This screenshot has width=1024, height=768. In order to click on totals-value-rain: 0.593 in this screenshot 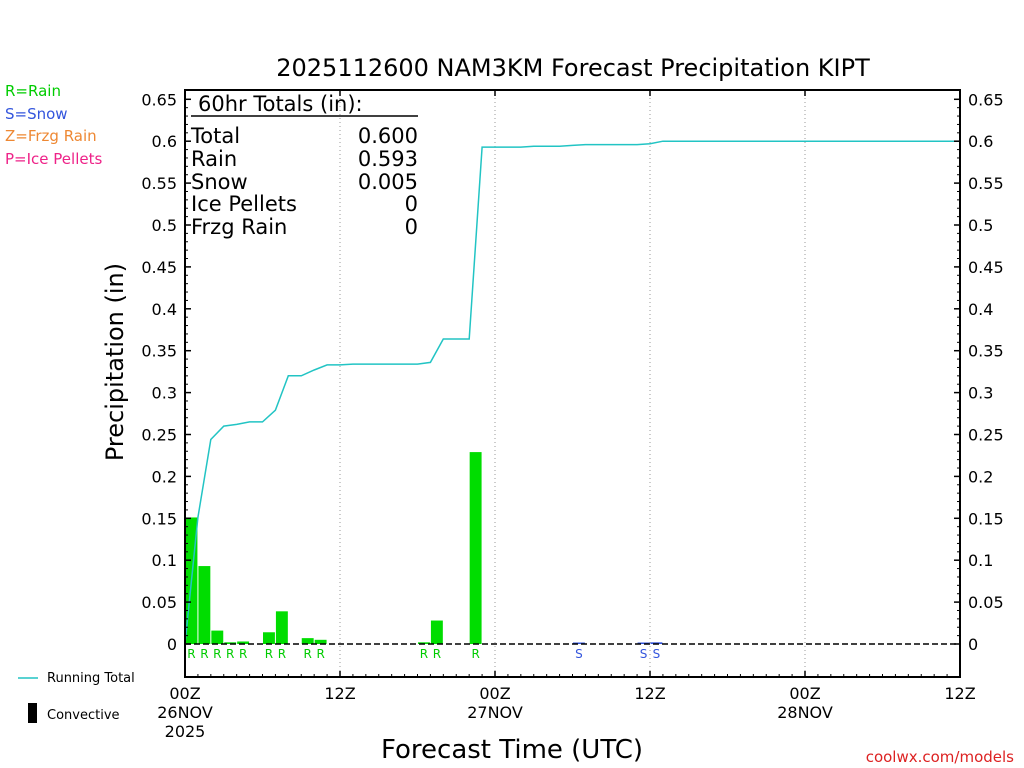, I will do `click(388, 159)`.